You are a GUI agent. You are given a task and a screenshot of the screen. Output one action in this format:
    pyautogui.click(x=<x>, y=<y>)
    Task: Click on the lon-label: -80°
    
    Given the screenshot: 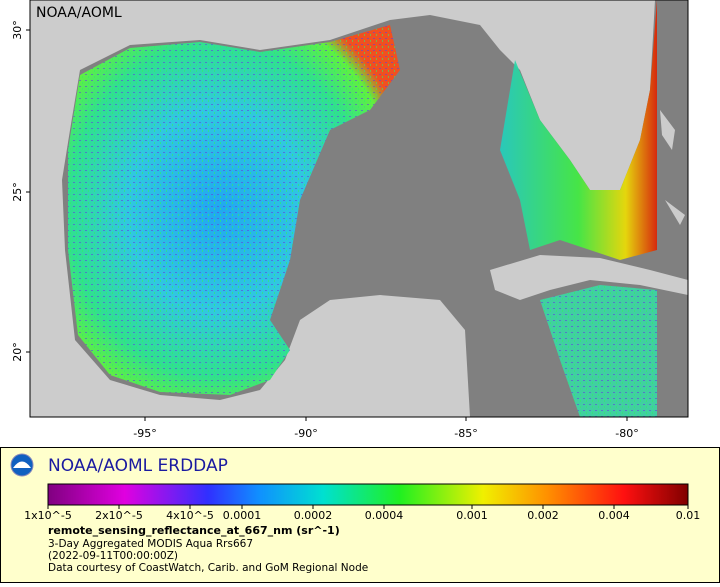 What is the action you would take?
    pyautogui.click(x=626, y=433)
    